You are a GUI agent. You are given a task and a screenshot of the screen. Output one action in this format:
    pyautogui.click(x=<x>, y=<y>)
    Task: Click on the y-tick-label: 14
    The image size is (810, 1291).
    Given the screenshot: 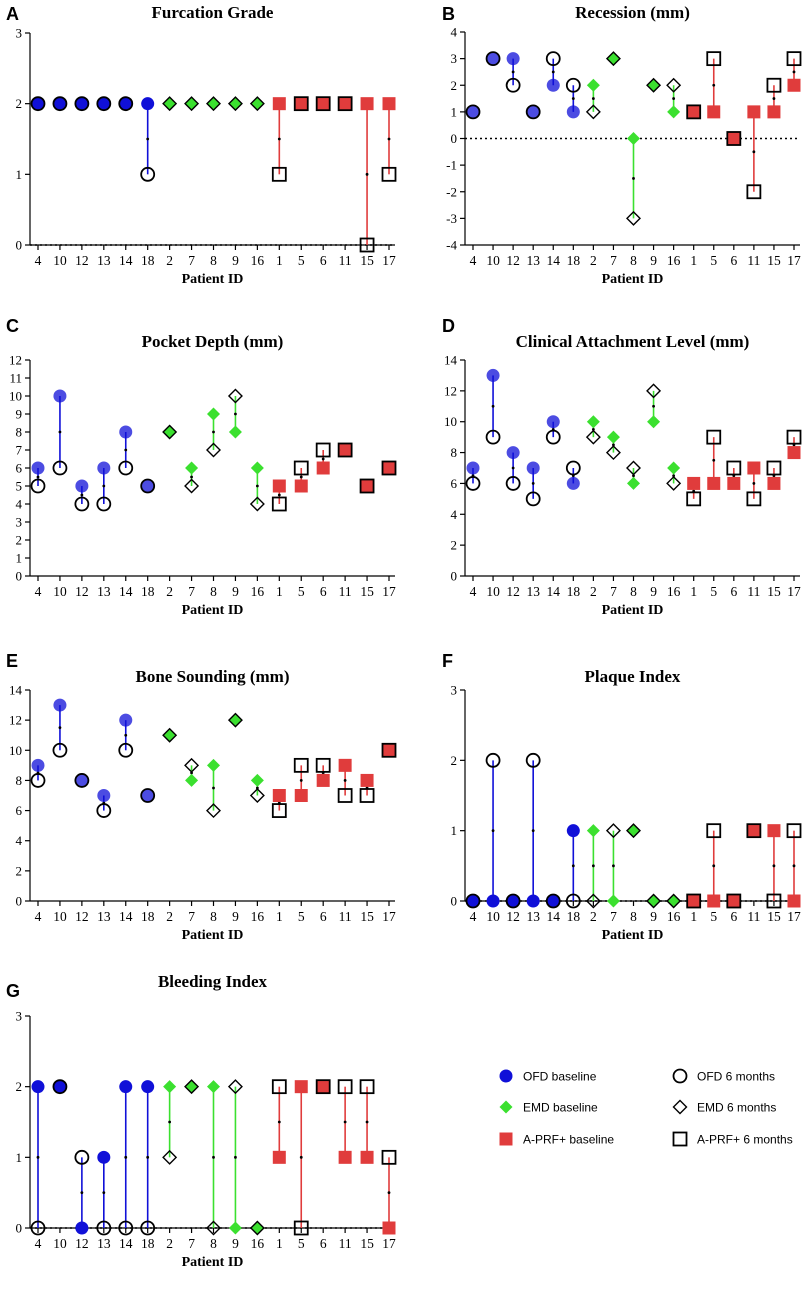 What is the action you would take?
    pyautogui.click(x=16, y=690)
    